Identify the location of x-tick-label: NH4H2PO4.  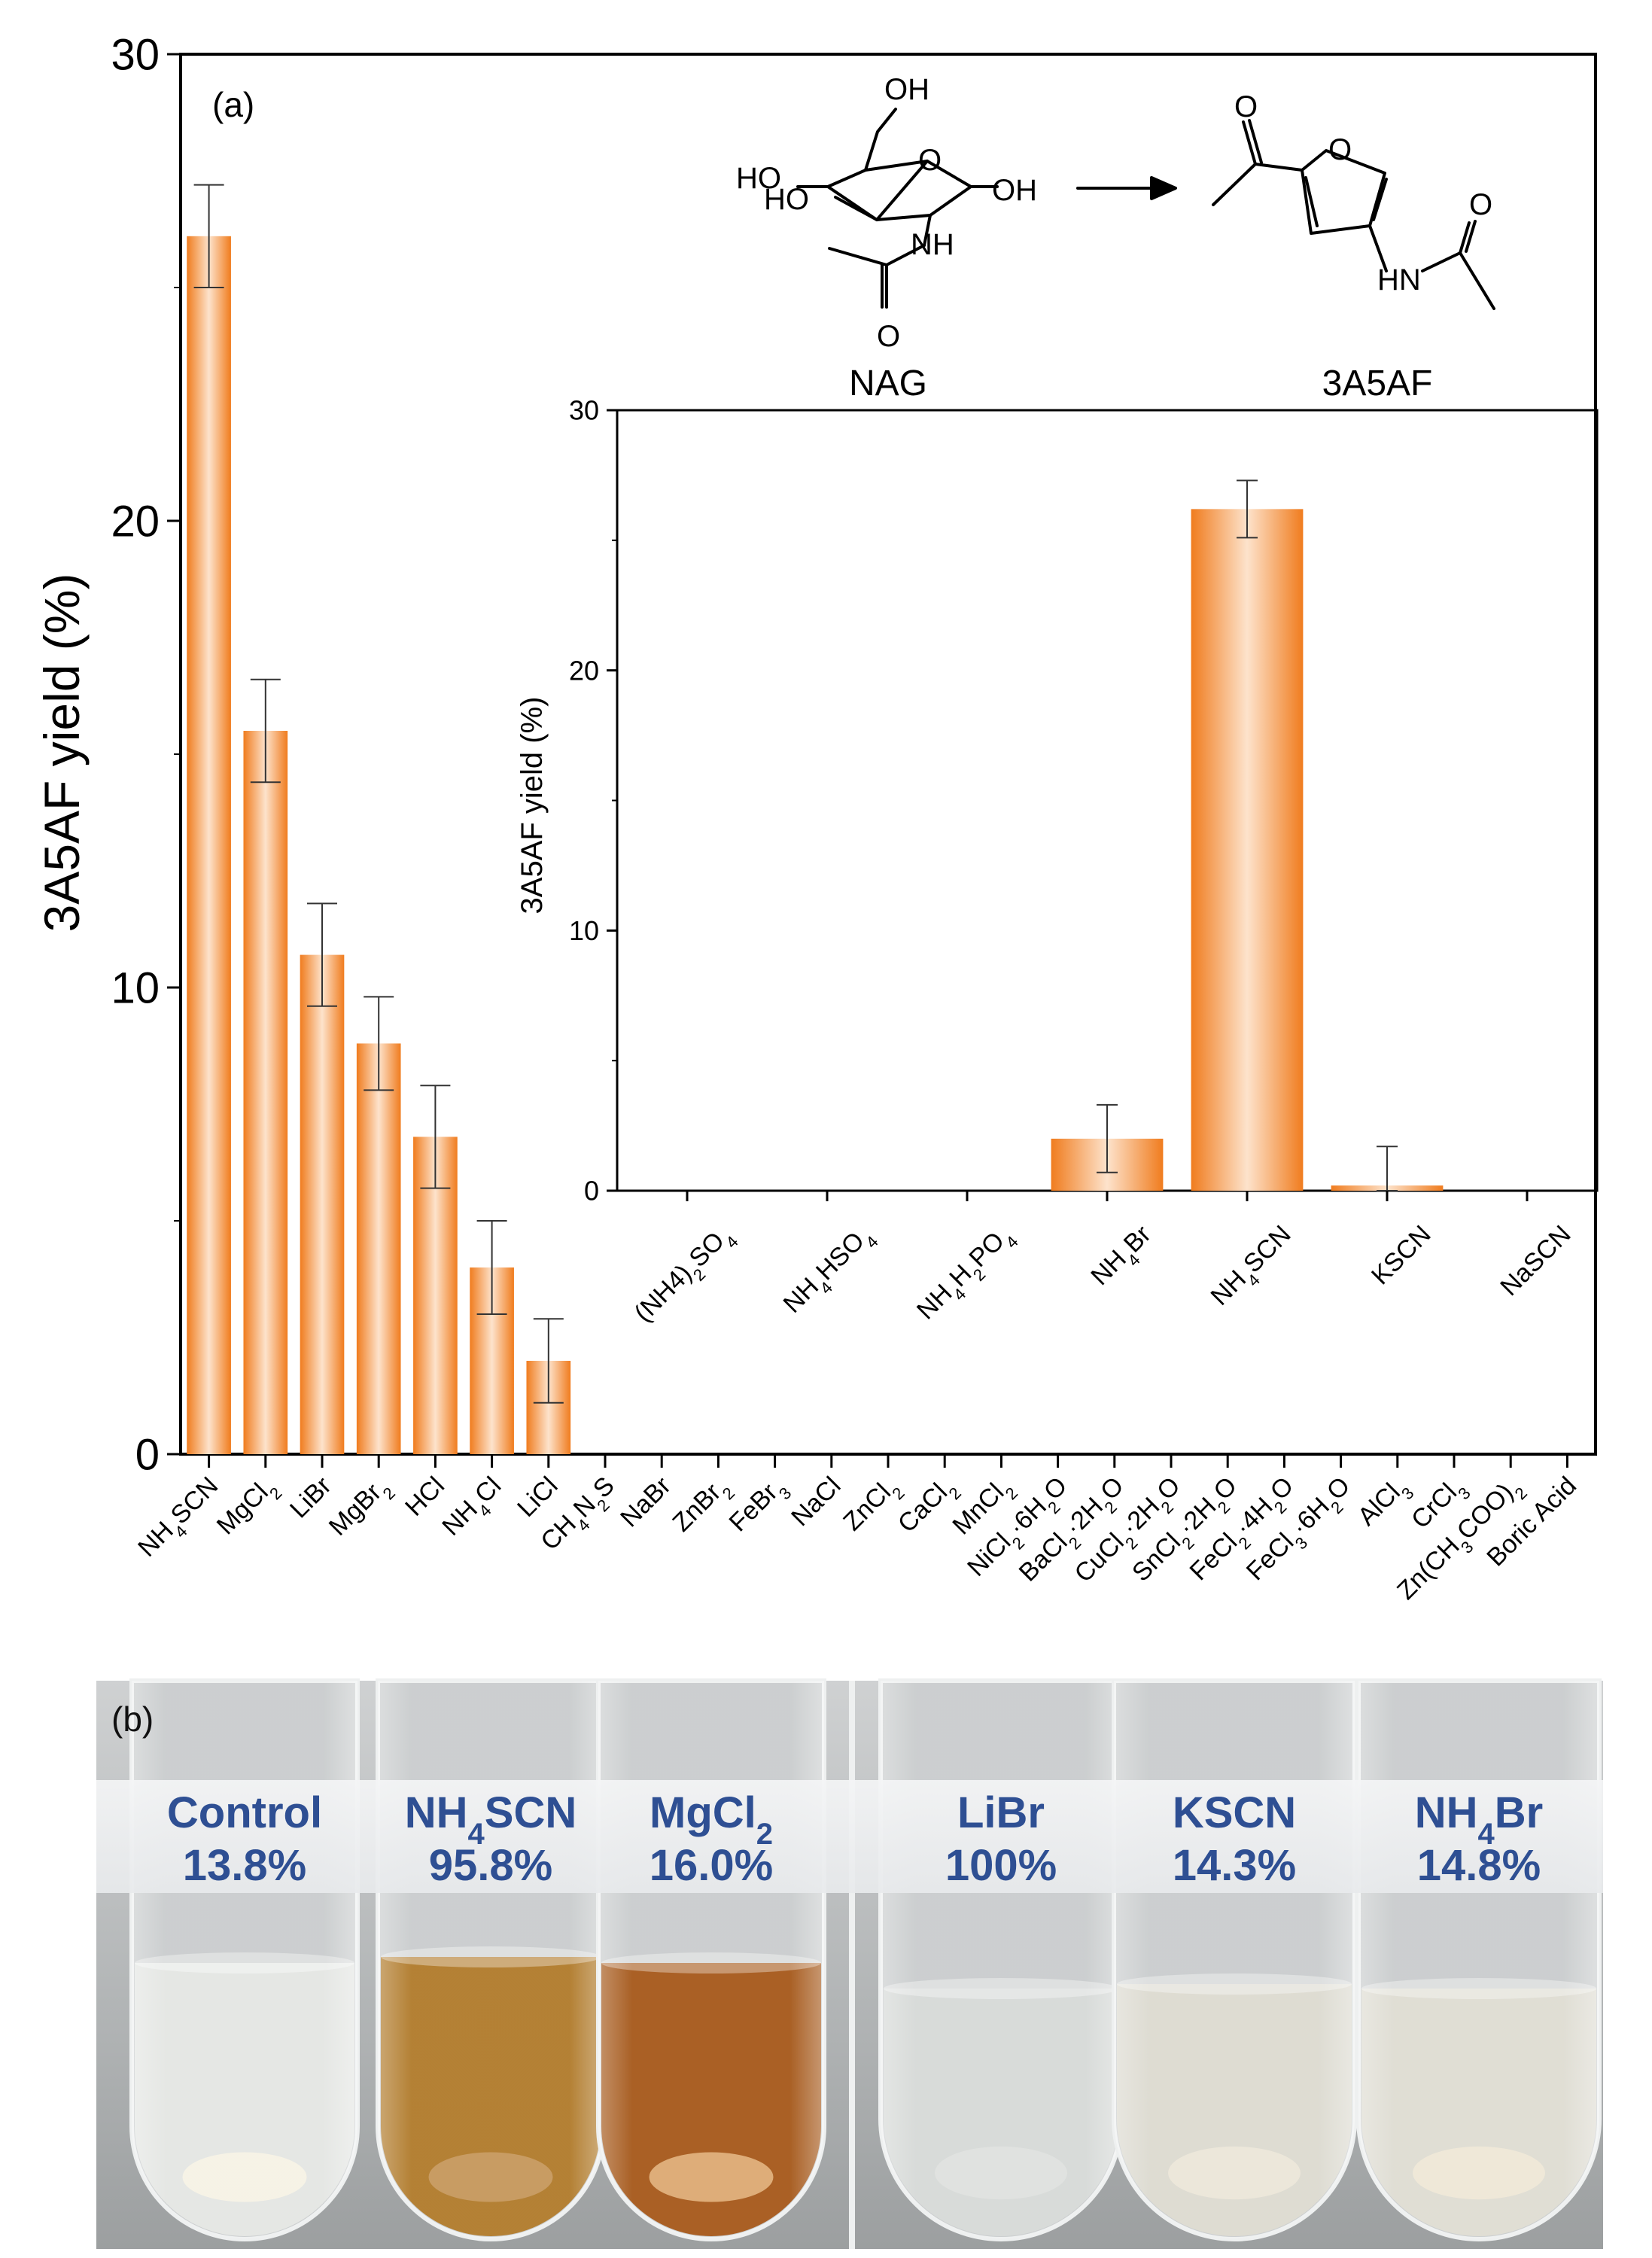
(967, 1275).